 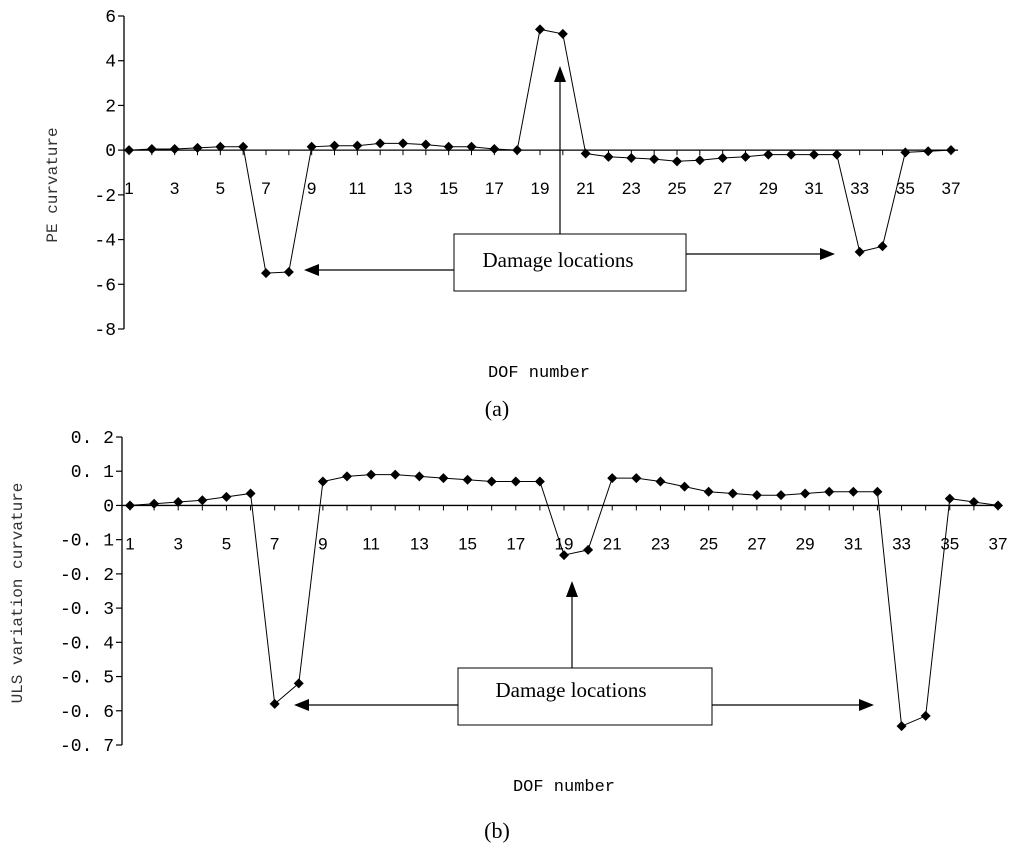 I want to click on x-tick-label: 9, so click(x=311, y=188).